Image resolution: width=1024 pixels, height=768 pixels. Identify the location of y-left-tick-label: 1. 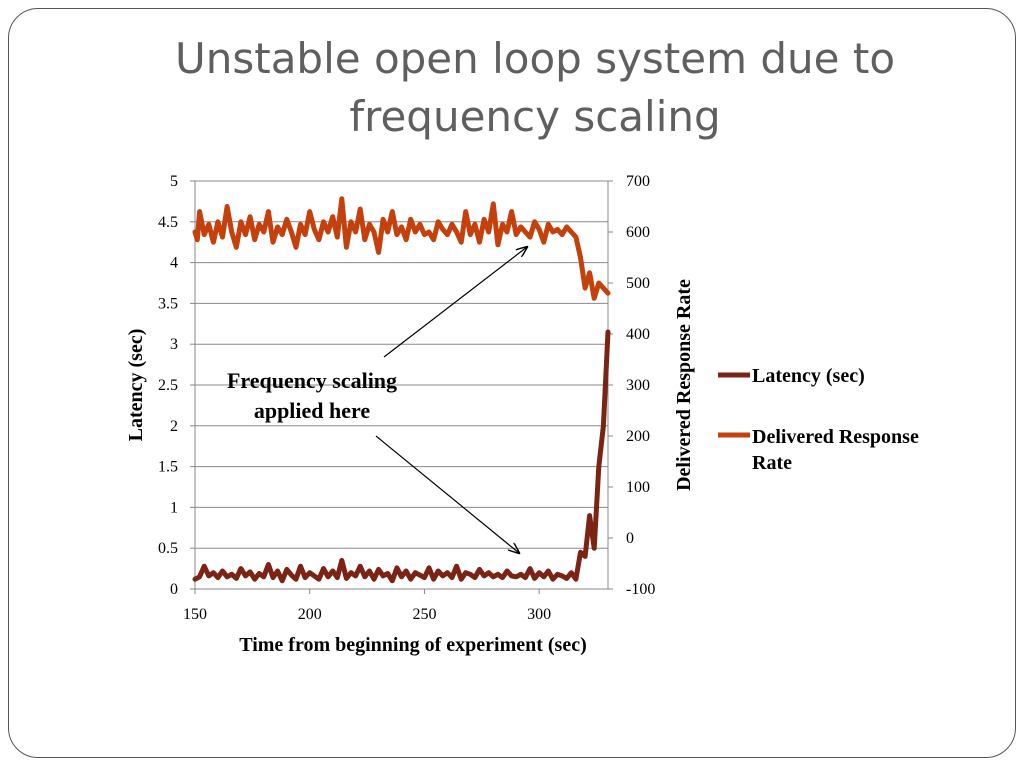
(174, 507).